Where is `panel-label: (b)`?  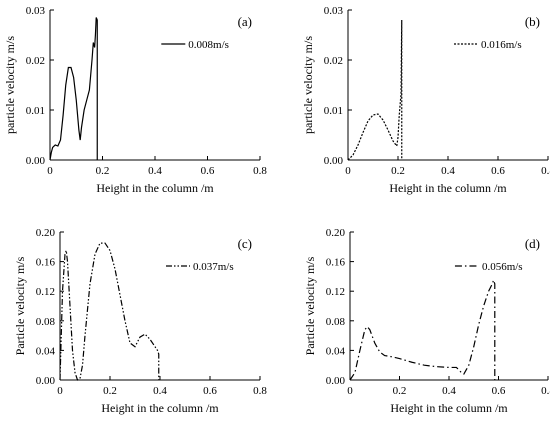 panel-label: (b) is located at coordinates (532, 21).